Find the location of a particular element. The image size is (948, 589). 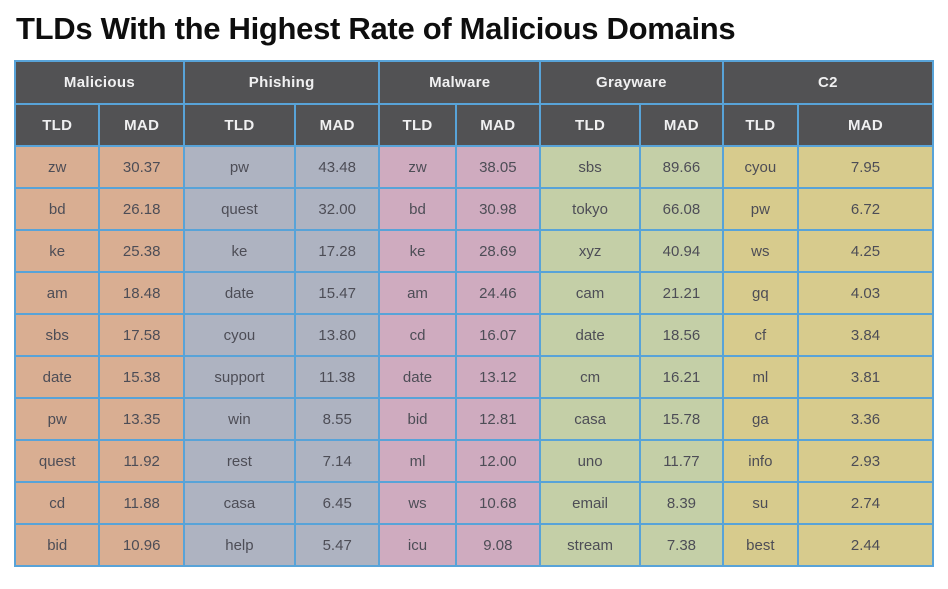

mad-cell: 3.36 is located at coordinates (865, 419).